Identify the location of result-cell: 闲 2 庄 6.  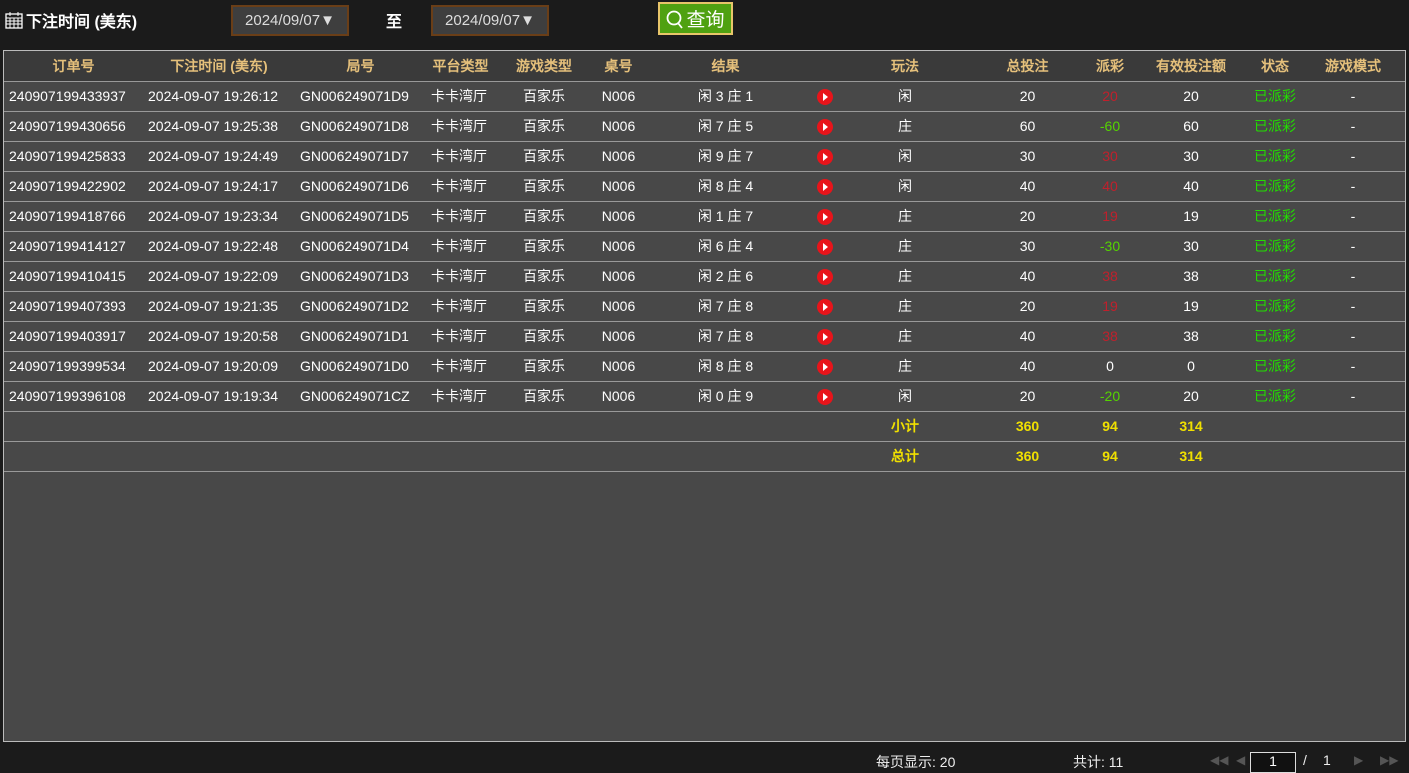
(725, 276).